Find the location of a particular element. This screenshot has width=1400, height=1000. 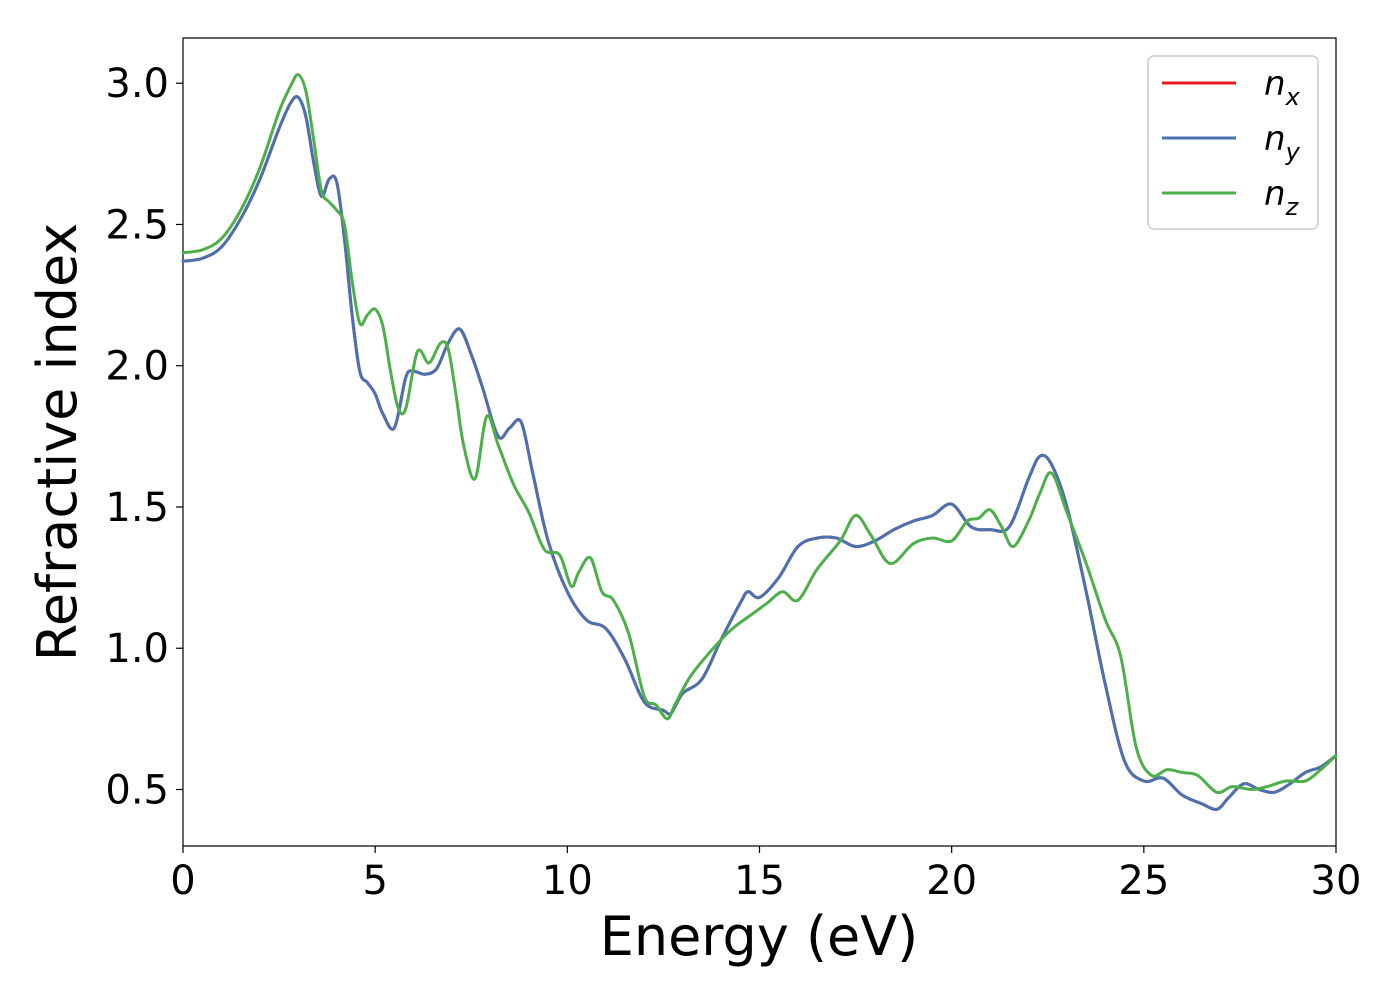

legend-label-subscript: y is located at coordinates (1293, 152).